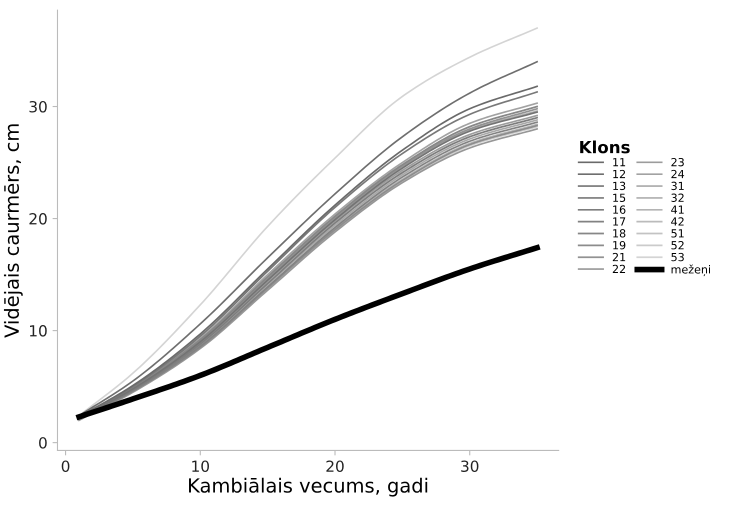 The width and height of the screenshot is (737, 509). What do you see at coordinates (38, 219) in the screenshot?
I see `y-tick-label: 20` at bounding box center [38, 219].